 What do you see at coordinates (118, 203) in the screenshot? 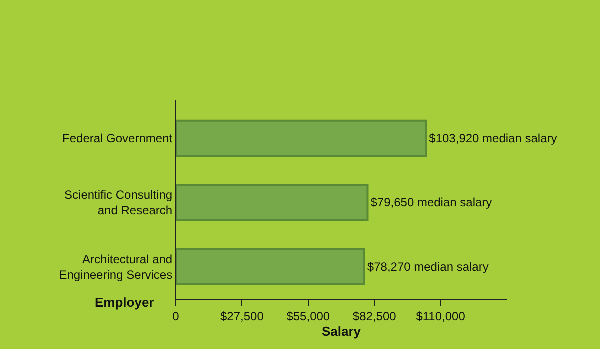
I see `y-tick-label: Scientific Consulting and Research` at bounding box center [118, 203].